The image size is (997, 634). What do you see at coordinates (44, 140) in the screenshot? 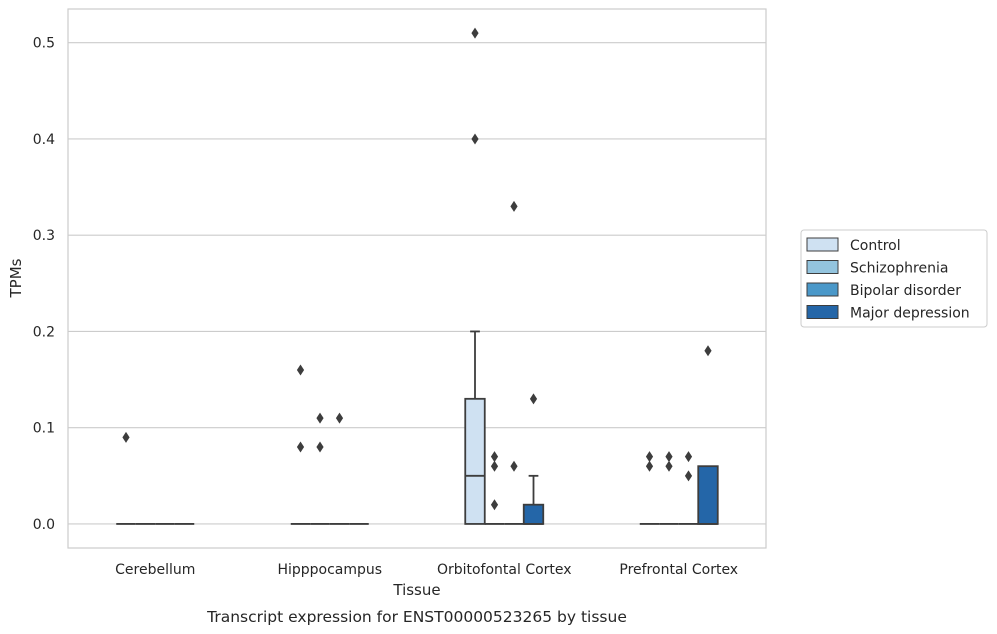
I see `y-tick-label: 0.4` at bounding box center [44, 140].